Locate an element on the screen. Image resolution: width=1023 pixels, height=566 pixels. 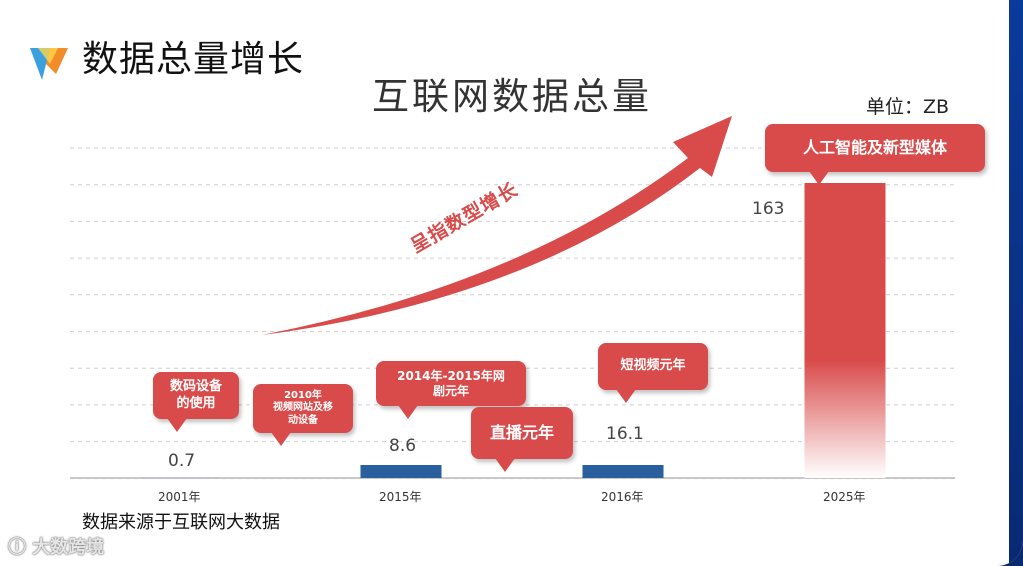
brand-logo-icon is located at coordinates (49, 64).